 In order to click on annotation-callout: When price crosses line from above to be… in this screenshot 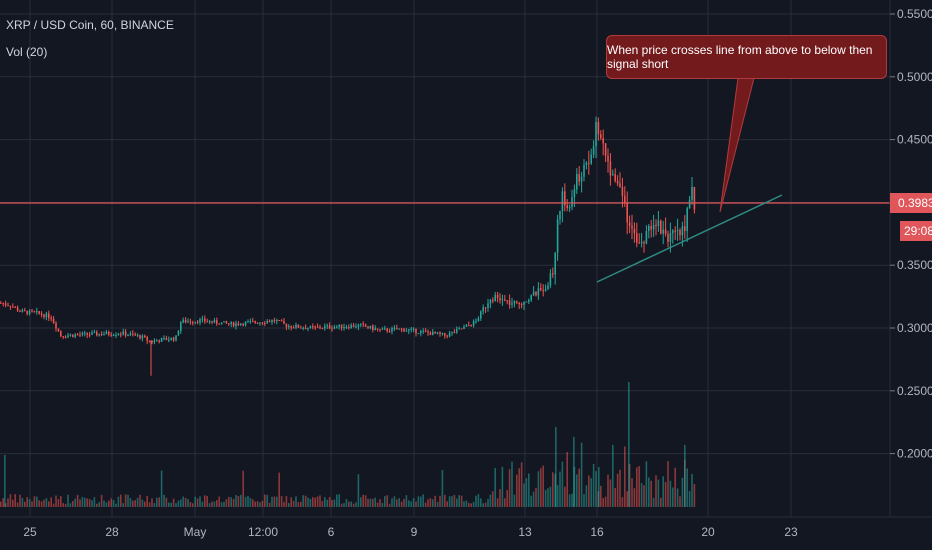, I will do `click(746, 57)`.